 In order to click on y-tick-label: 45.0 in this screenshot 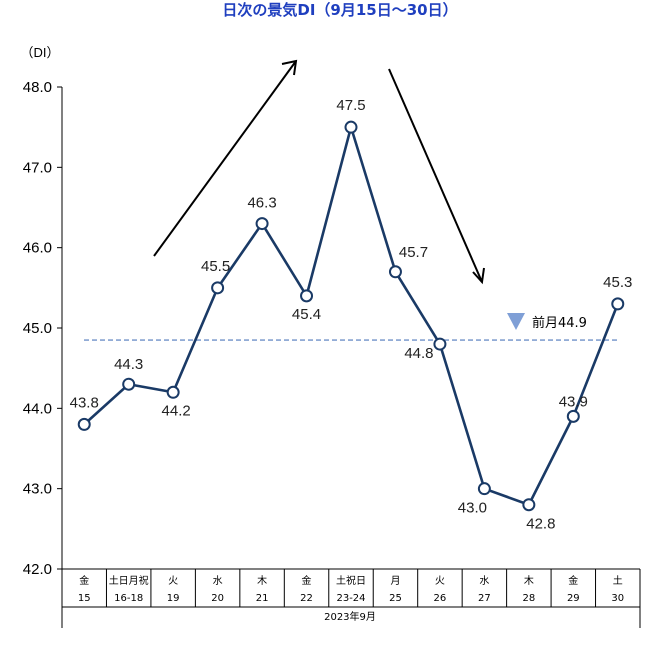, I will do `click(37, 328)`.